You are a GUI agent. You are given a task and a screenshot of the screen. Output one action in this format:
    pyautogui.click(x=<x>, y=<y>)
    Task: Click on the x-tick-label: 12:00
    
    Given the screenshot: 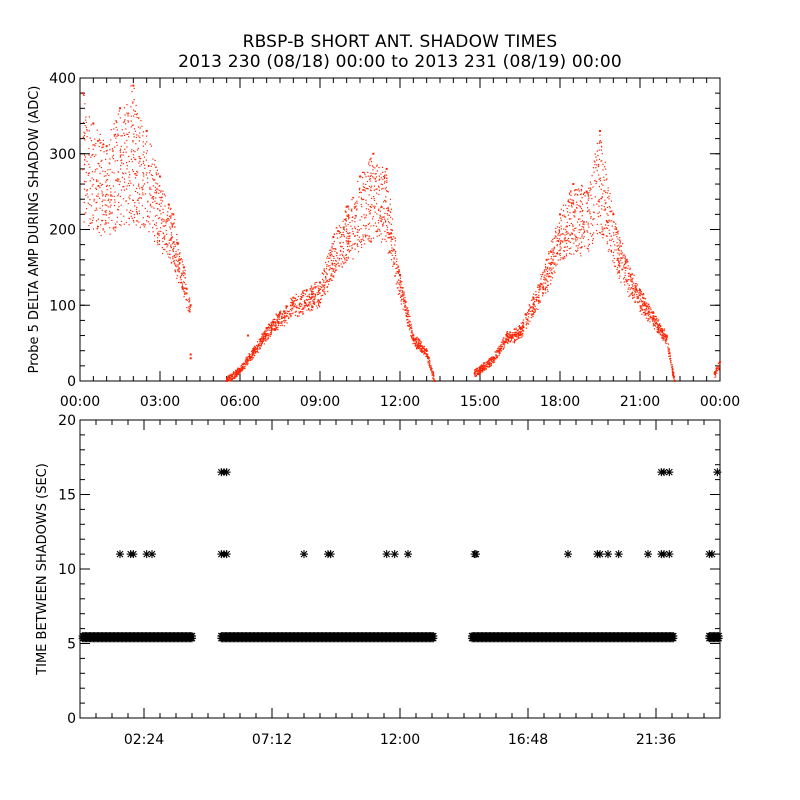 What is the action you would take?
    pyautogui.click(x=400, y=402)
    